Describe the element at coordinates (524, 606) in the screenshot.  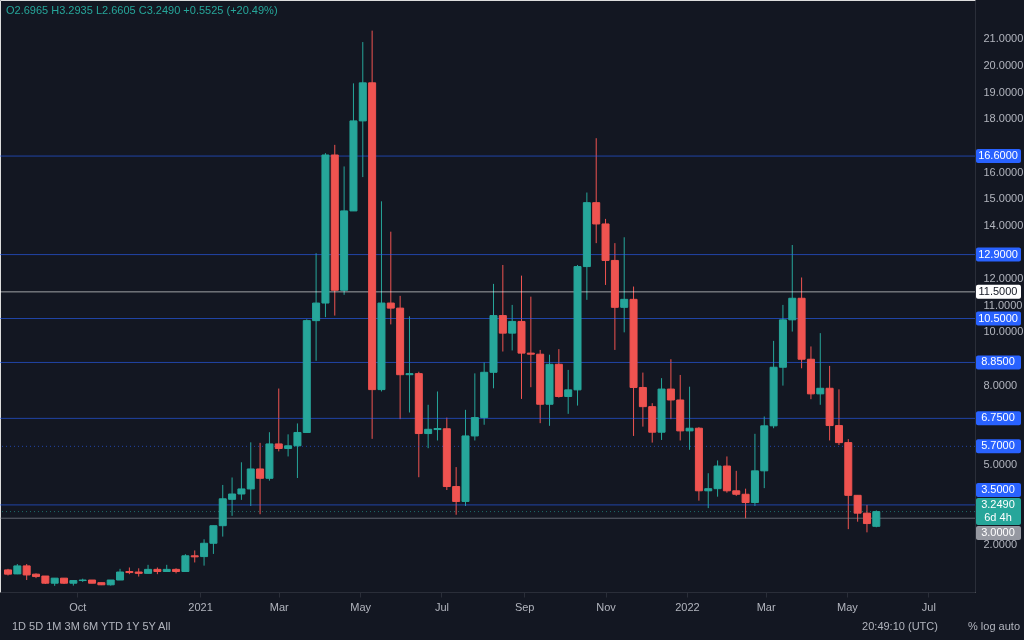
I see `x-tick-label: Sep` at that location.